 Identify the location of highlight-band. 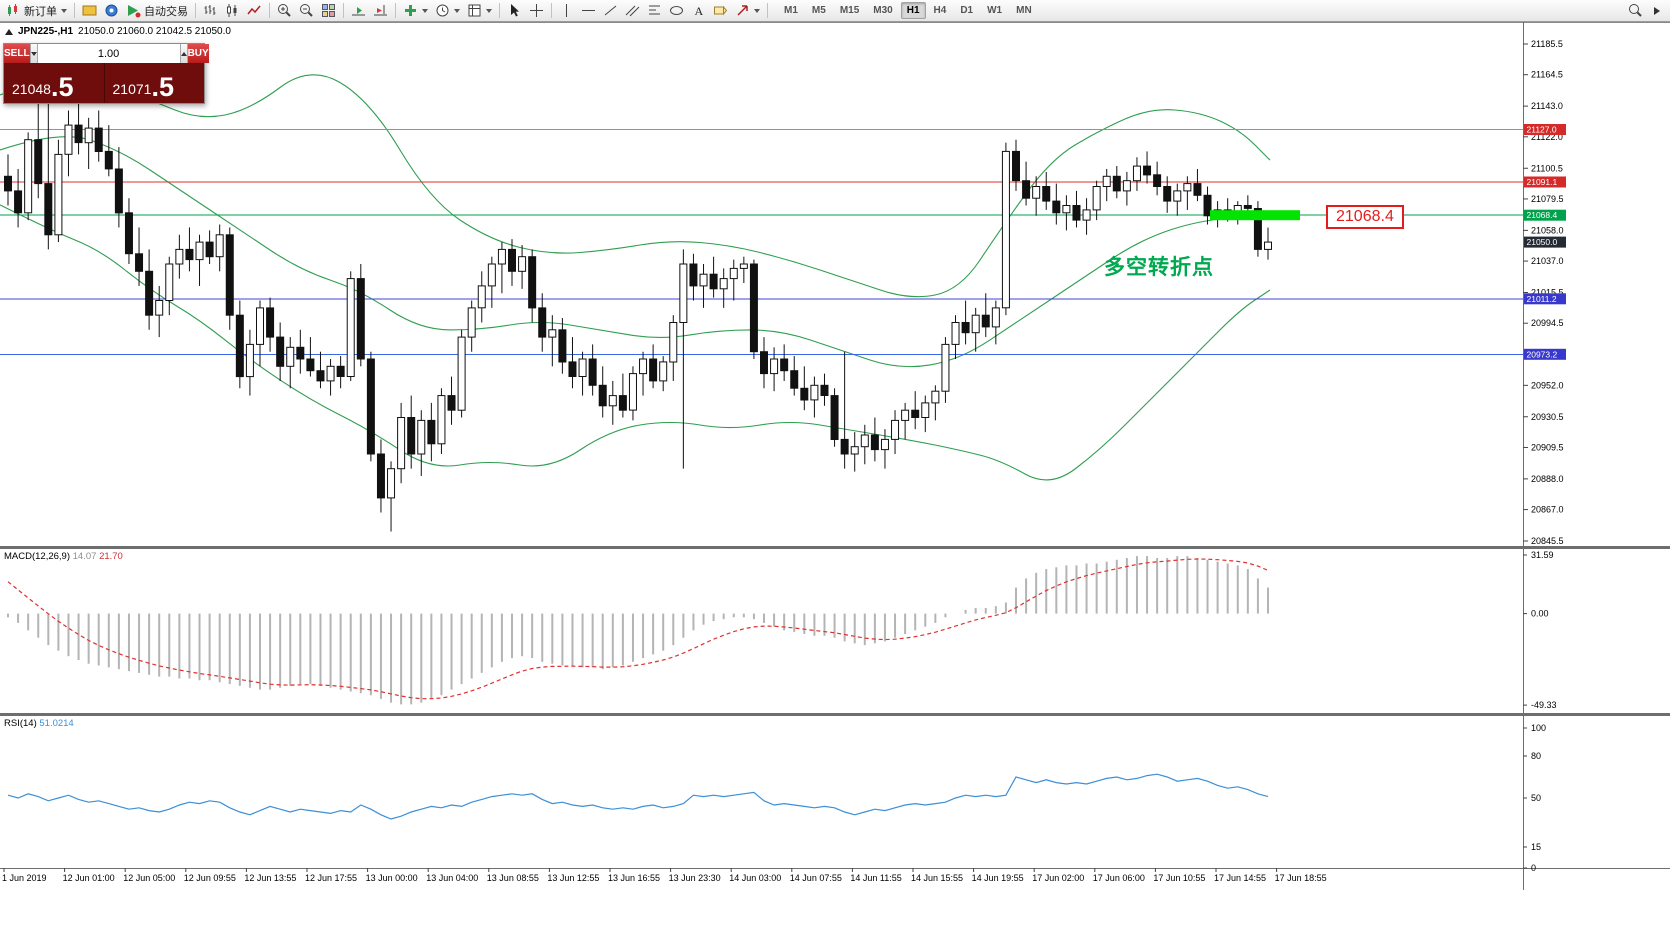
(1255, 215).